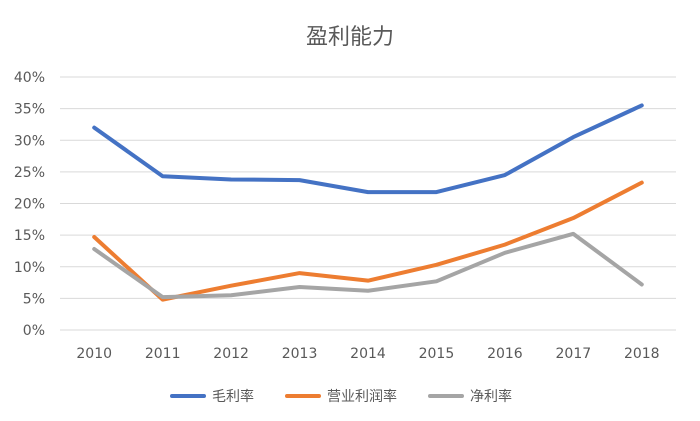 The height and width of the screenshot is (421, 700). What do you see at coordinates (94, 354) in the screenshot?
I see `x-tick-label: 2010` at bounding box center [94, 354].